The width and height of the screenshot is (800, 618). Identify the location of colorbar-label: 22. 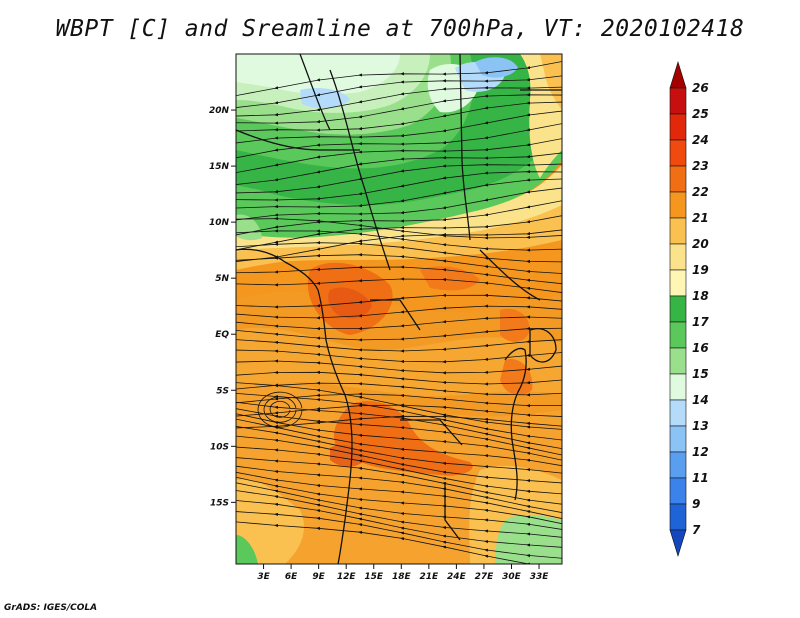
(700, 192).